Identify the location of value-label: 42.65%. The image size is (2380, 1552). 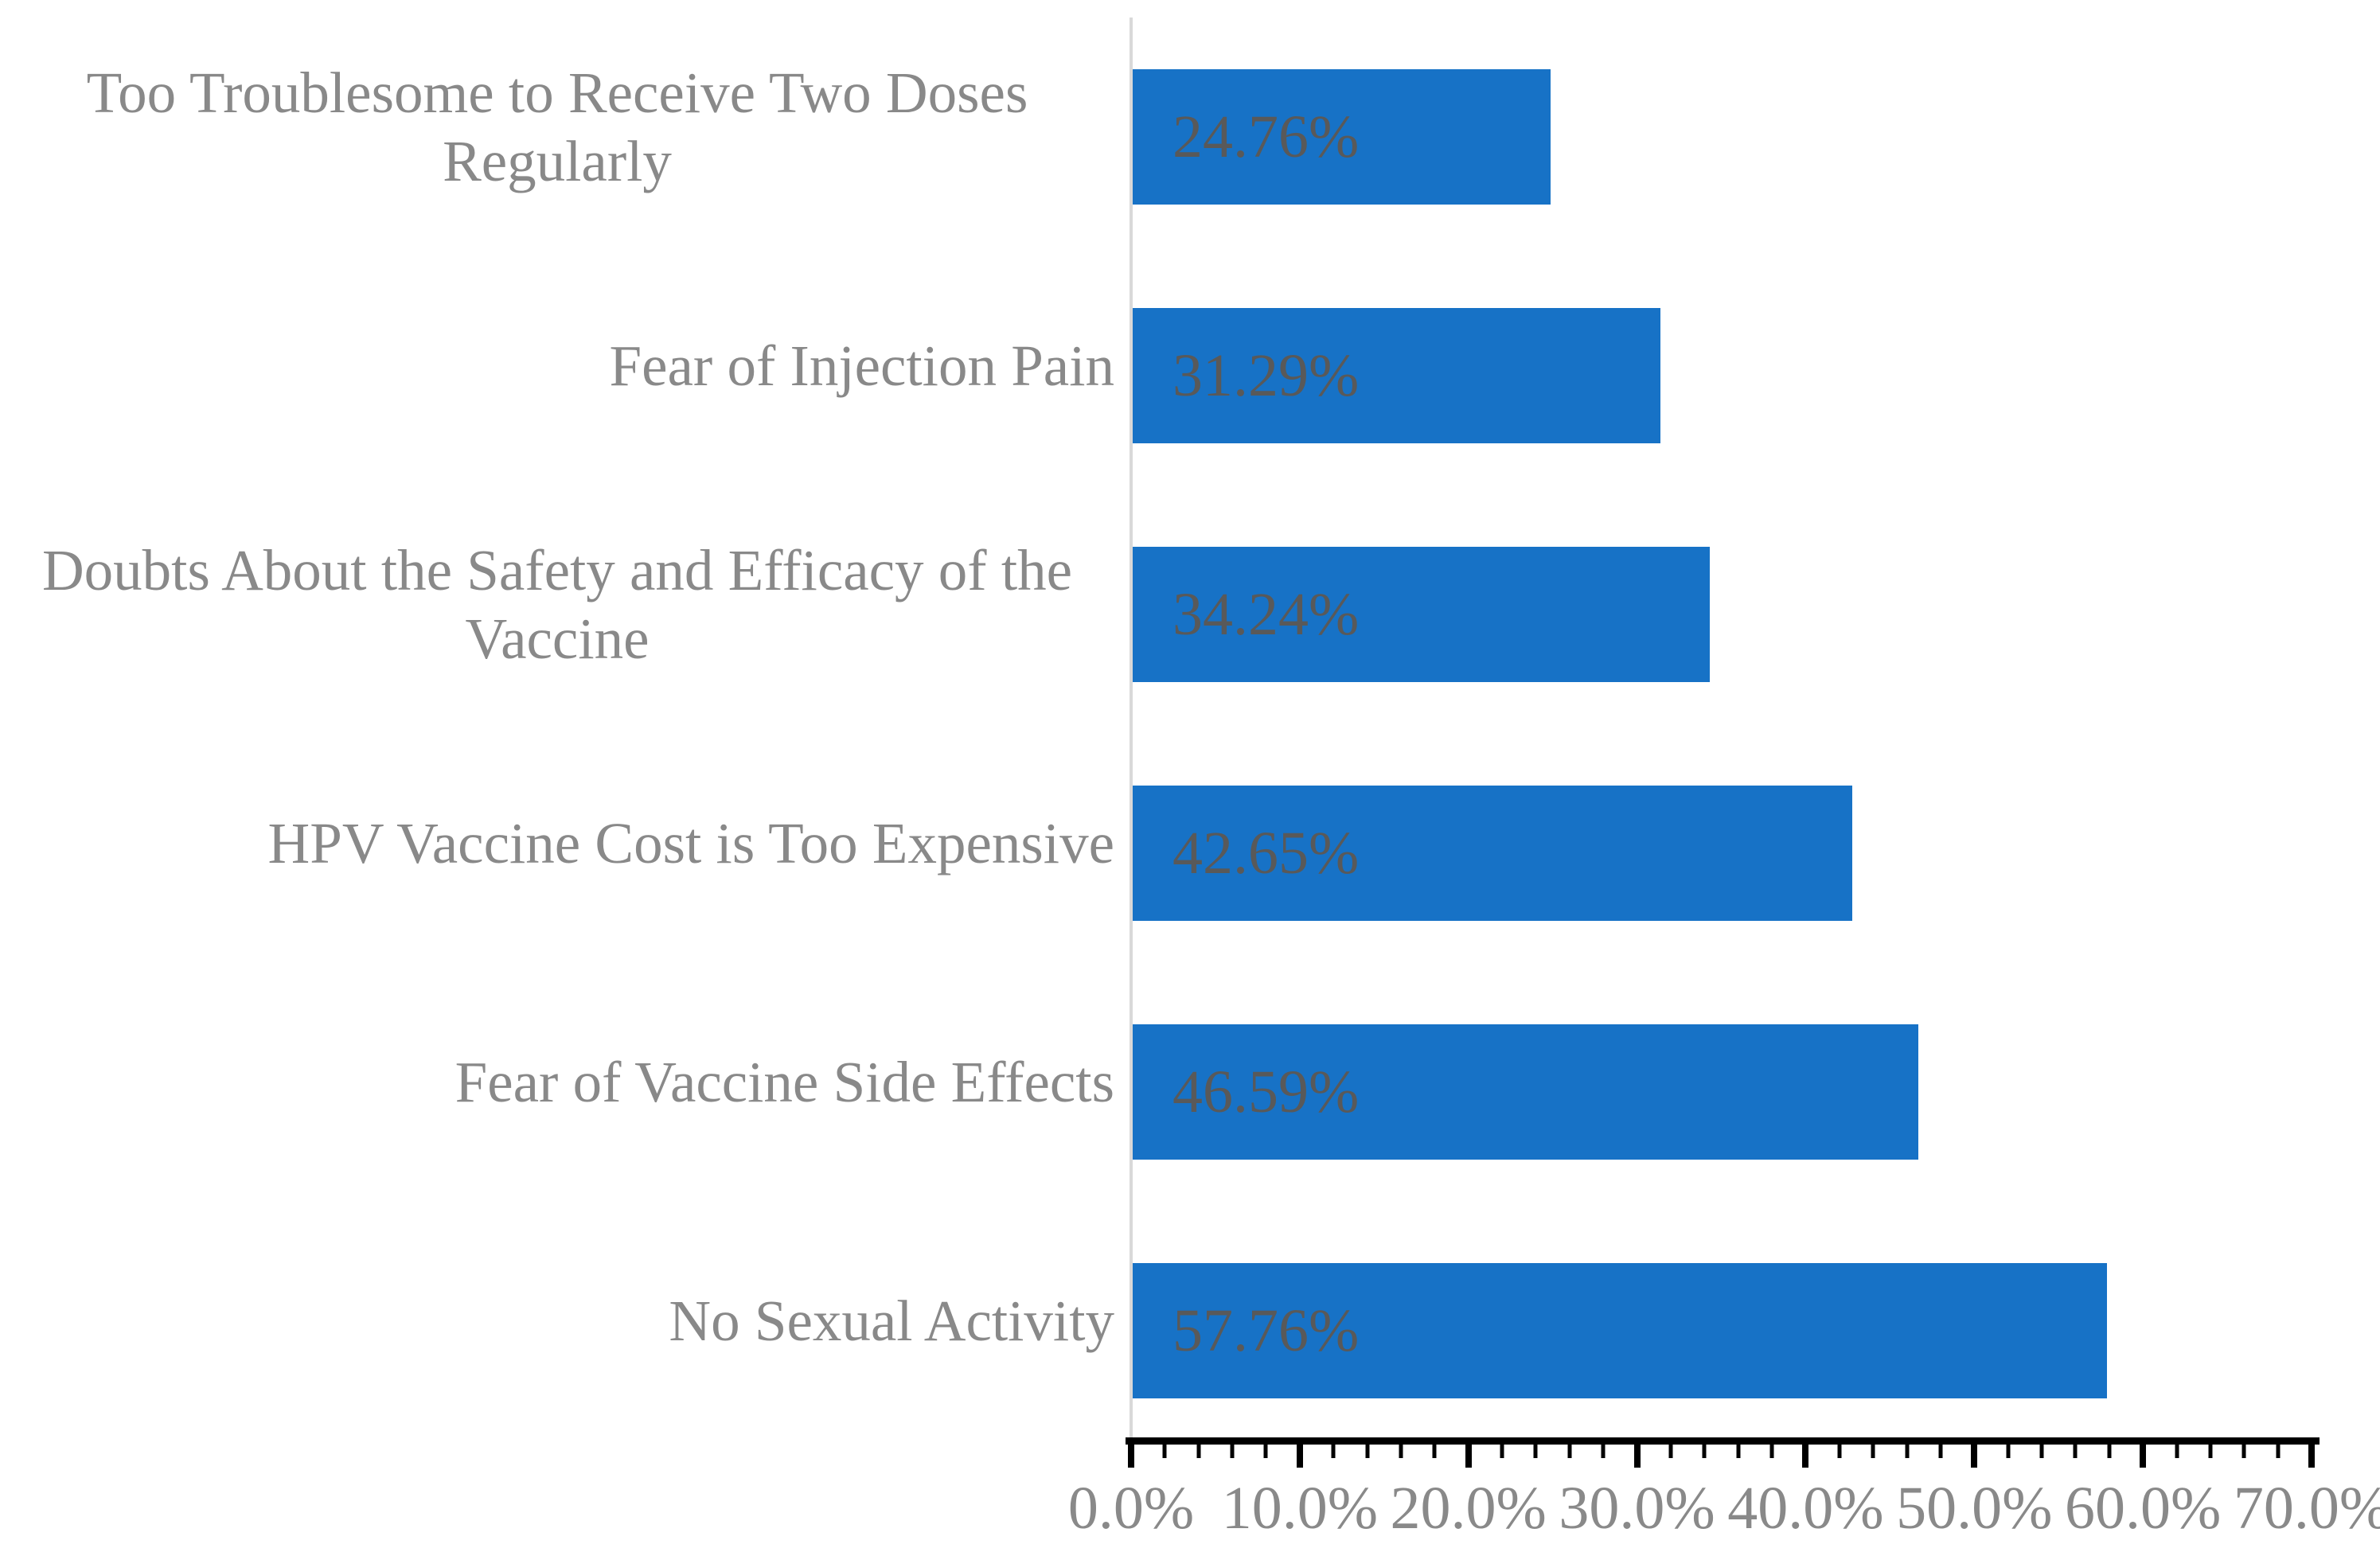
(1266, 853).